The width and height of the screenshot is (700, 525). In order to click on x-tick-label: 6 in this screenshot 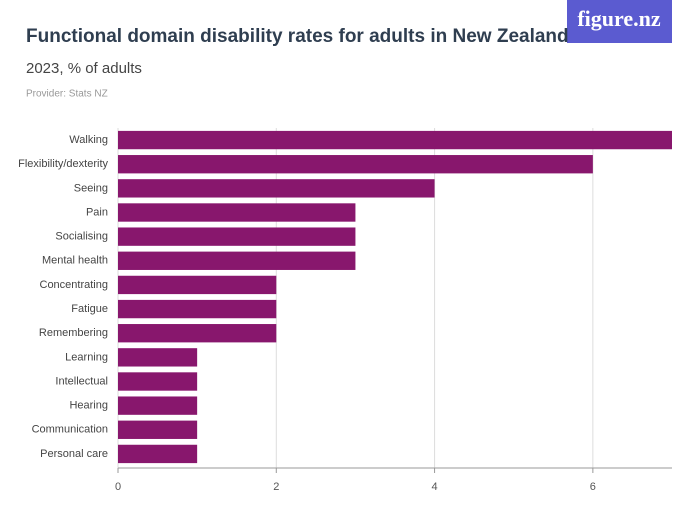, I will do `click(593, 487)`.